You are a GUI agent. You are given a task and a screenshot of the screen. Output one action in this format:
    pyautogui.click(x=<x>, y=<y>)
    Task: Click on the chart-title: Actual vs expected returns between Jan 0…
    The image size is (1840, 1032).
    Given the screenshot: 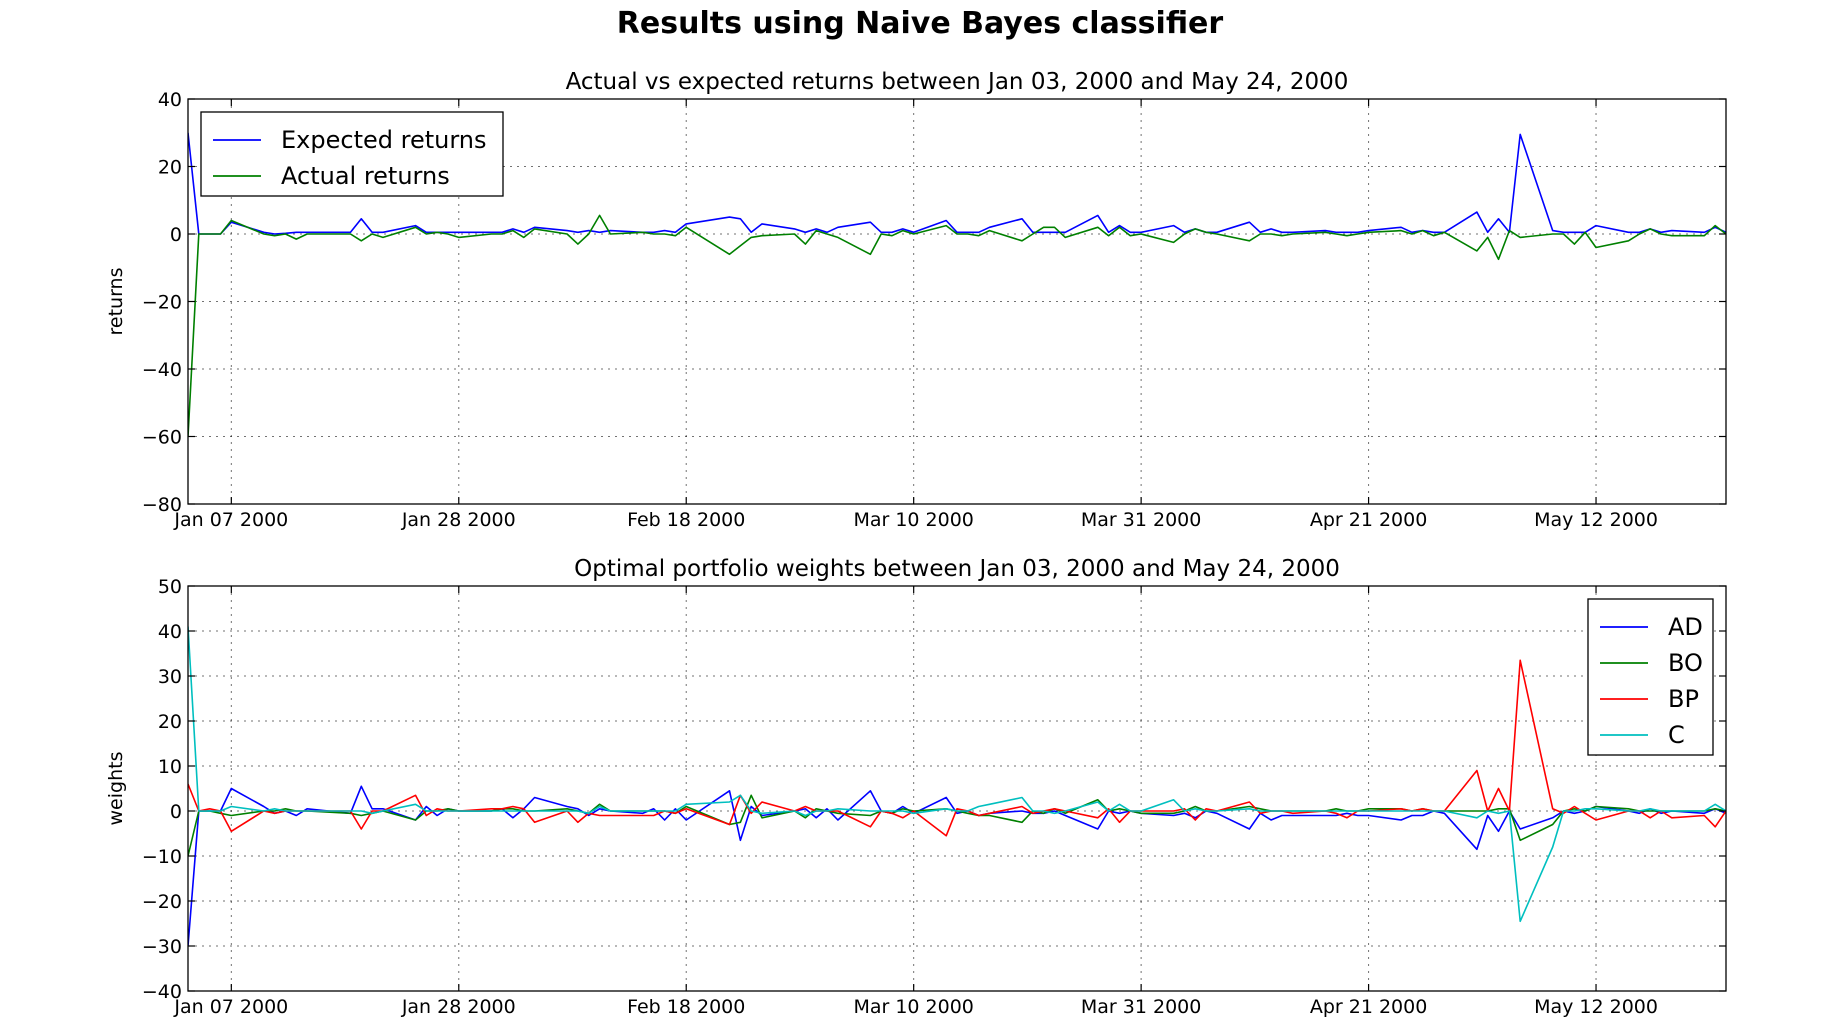 What is the action you would take?
    pyautogui.click(x=957, y=82)
    